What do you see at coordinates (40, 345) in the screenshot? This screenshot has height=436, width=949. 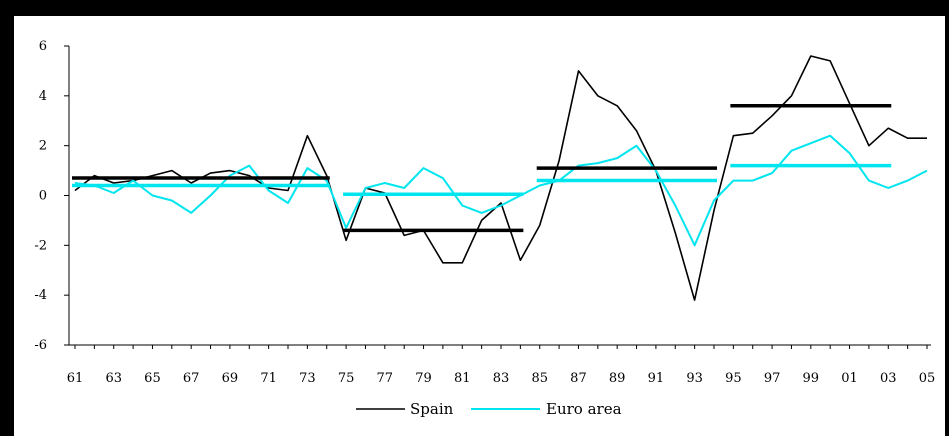 I see `y-tick-label: -6` at bounding box center [40, 345].